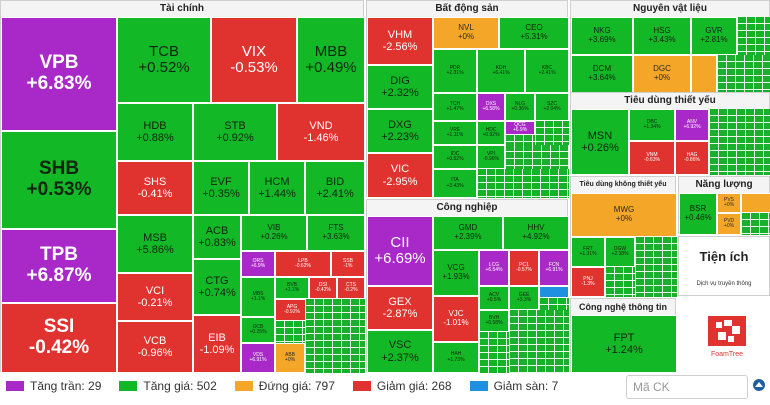 The image size is (770, 405). Describe the element at coordinates (59, 266) in the screenshot. I see `stock-tile-tpb: TPB +6.87%` at that location.